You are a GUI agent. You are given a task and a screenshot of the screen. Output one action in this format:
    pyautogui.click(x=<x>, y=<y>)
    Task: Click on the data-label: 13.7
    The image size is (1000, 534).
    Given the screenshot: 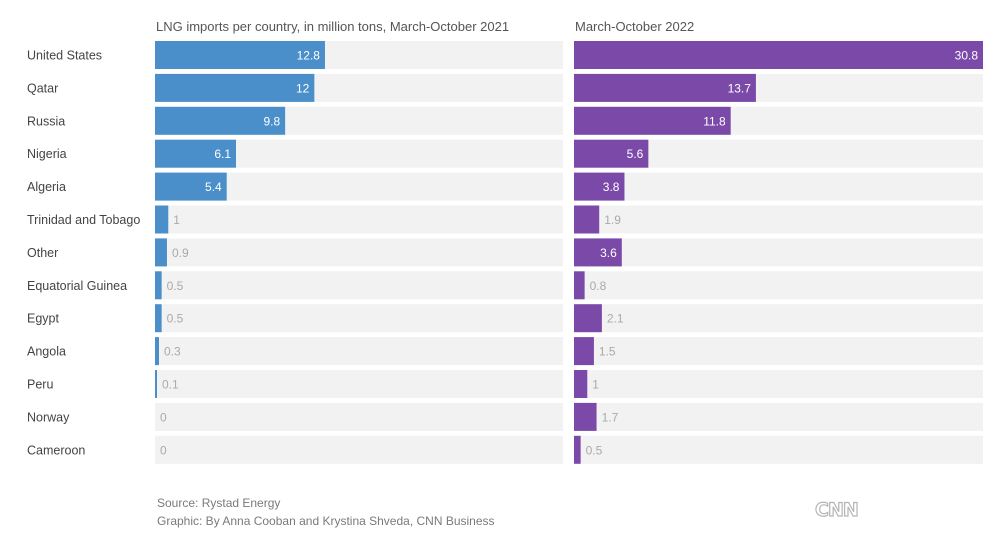 What is the action you would take?
    pyautogui.click(x=740, y=88)
    